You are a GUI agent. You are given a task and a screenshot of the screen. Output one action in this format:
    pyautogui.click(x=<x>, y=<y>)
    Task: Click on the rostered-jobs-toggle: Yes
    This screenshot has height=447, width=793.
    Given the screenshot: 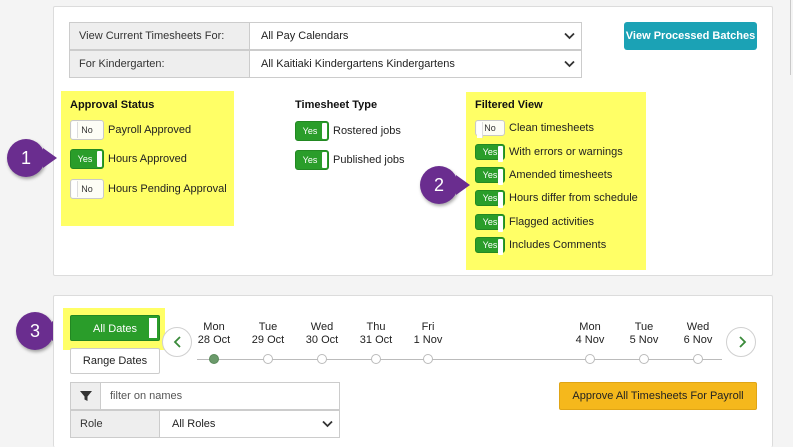 What is the action you would take?
    pyautogui.click(x=312, y=131)
    